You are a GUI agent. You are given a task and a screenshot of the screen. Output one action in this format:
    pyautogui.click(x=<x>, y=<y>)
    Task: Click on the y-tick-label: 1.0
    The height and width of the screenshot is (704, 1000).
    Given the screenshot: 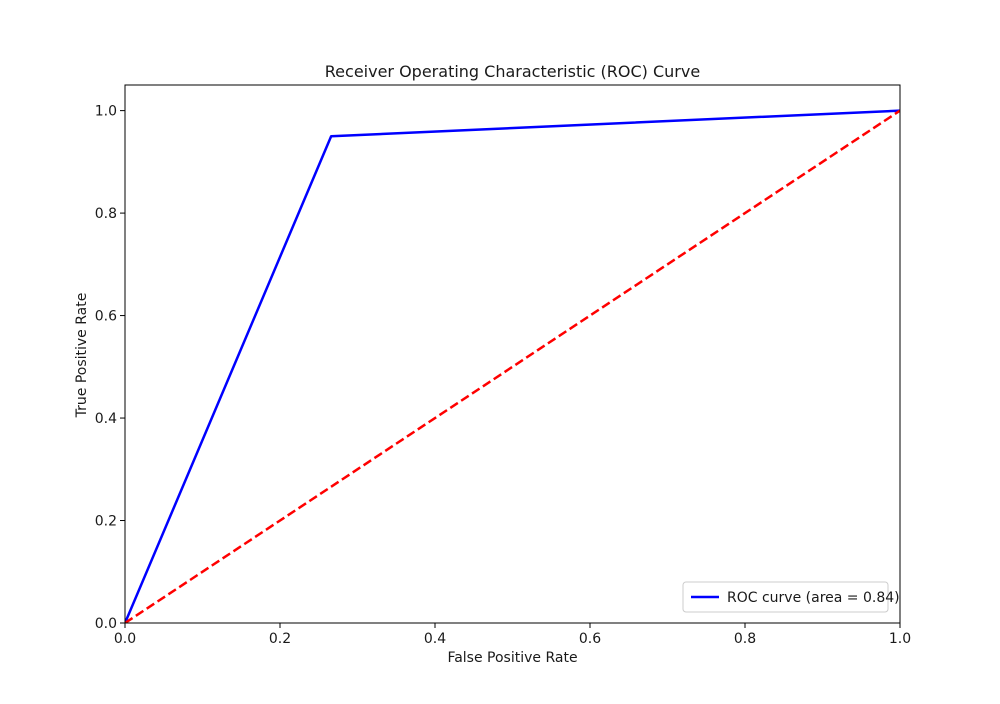 What is the action you would take?
    pyautogui.click(x=106, y=112)
    